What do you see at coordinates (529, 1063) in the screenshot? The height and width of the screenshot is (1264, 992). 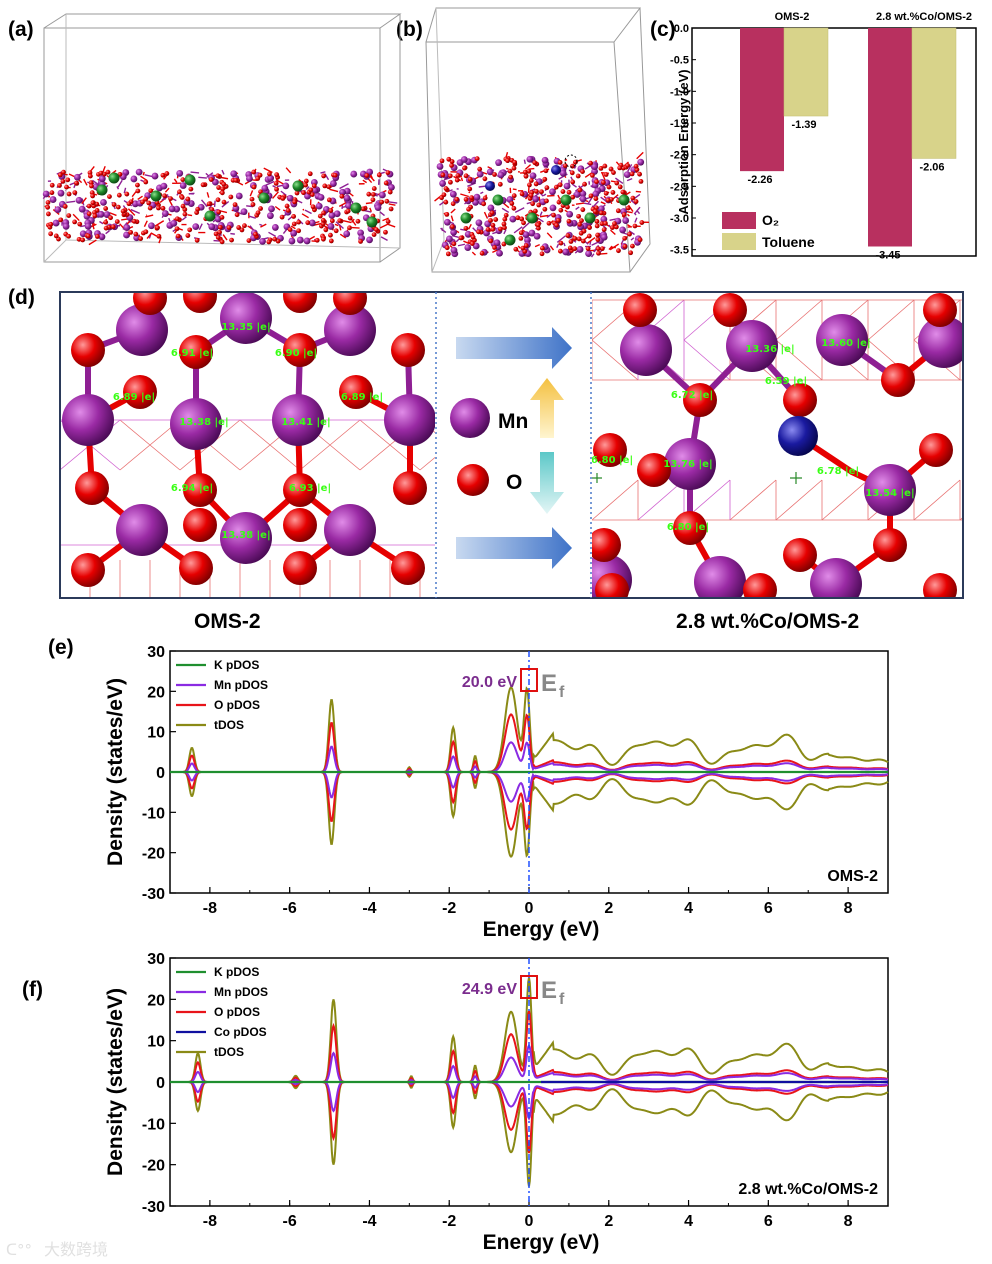 I see `mn-pdos-up-curve` at bounding box center [529, 1063].